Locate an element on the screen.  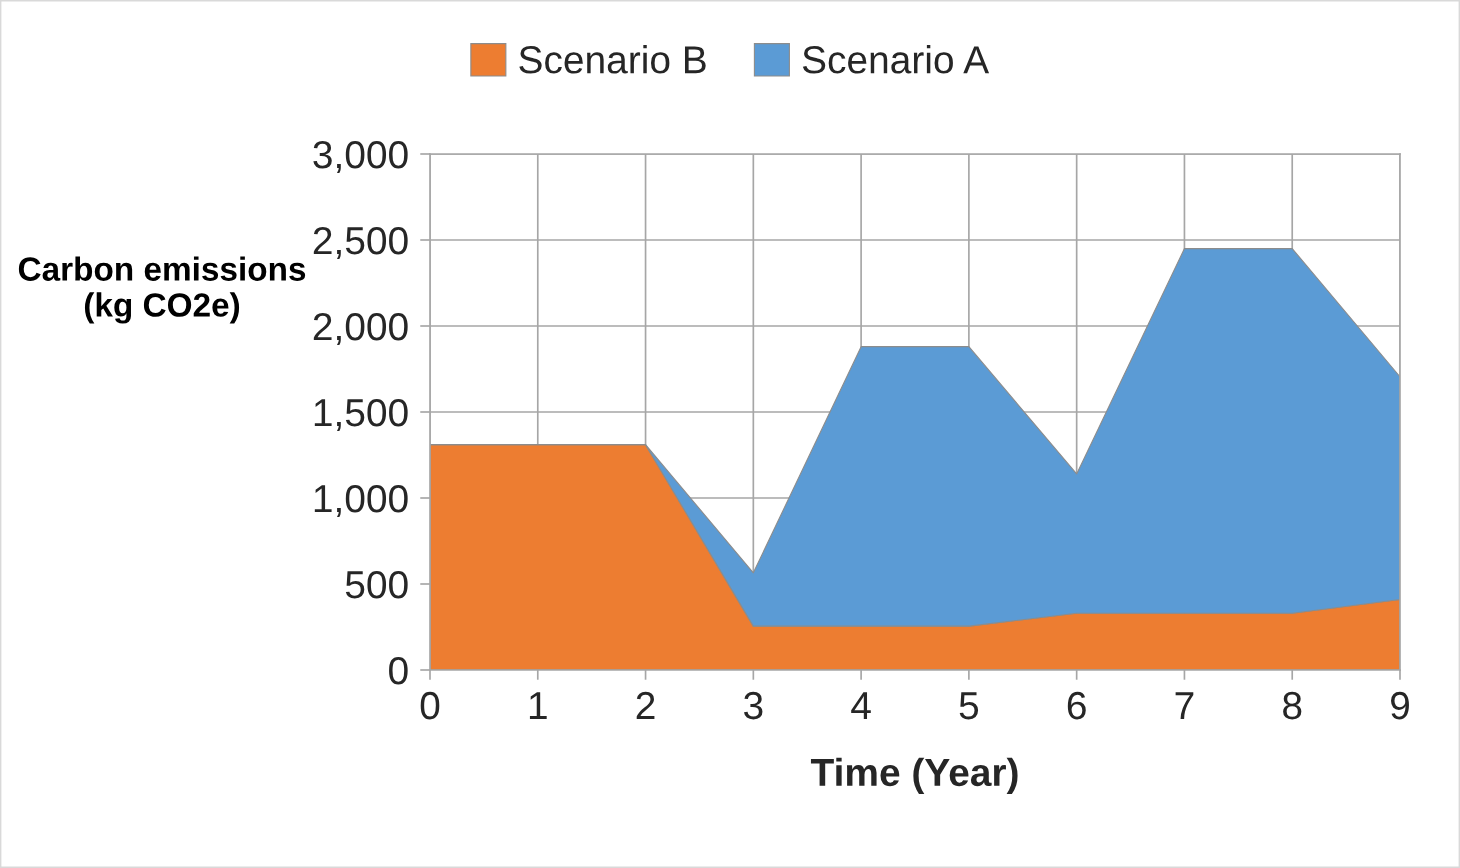
y-tick-label: 500 is located at coordinates (376, 584).